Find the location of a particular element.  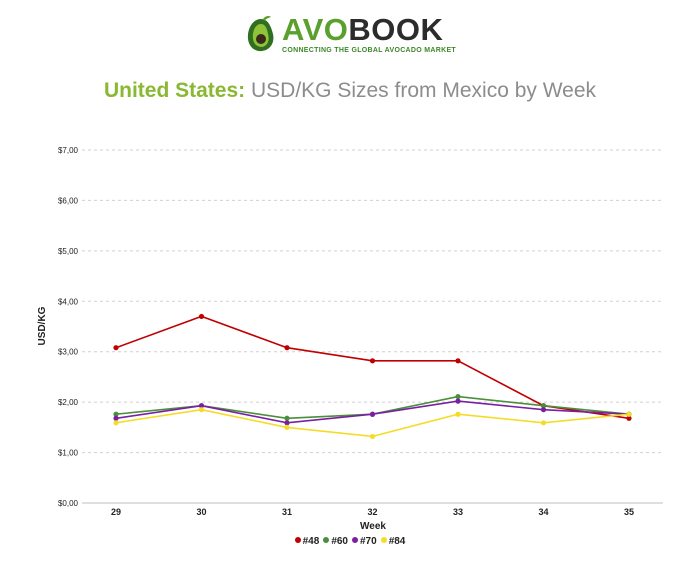

y-tick-label: $1,00 is located at coordinates (68, 453).